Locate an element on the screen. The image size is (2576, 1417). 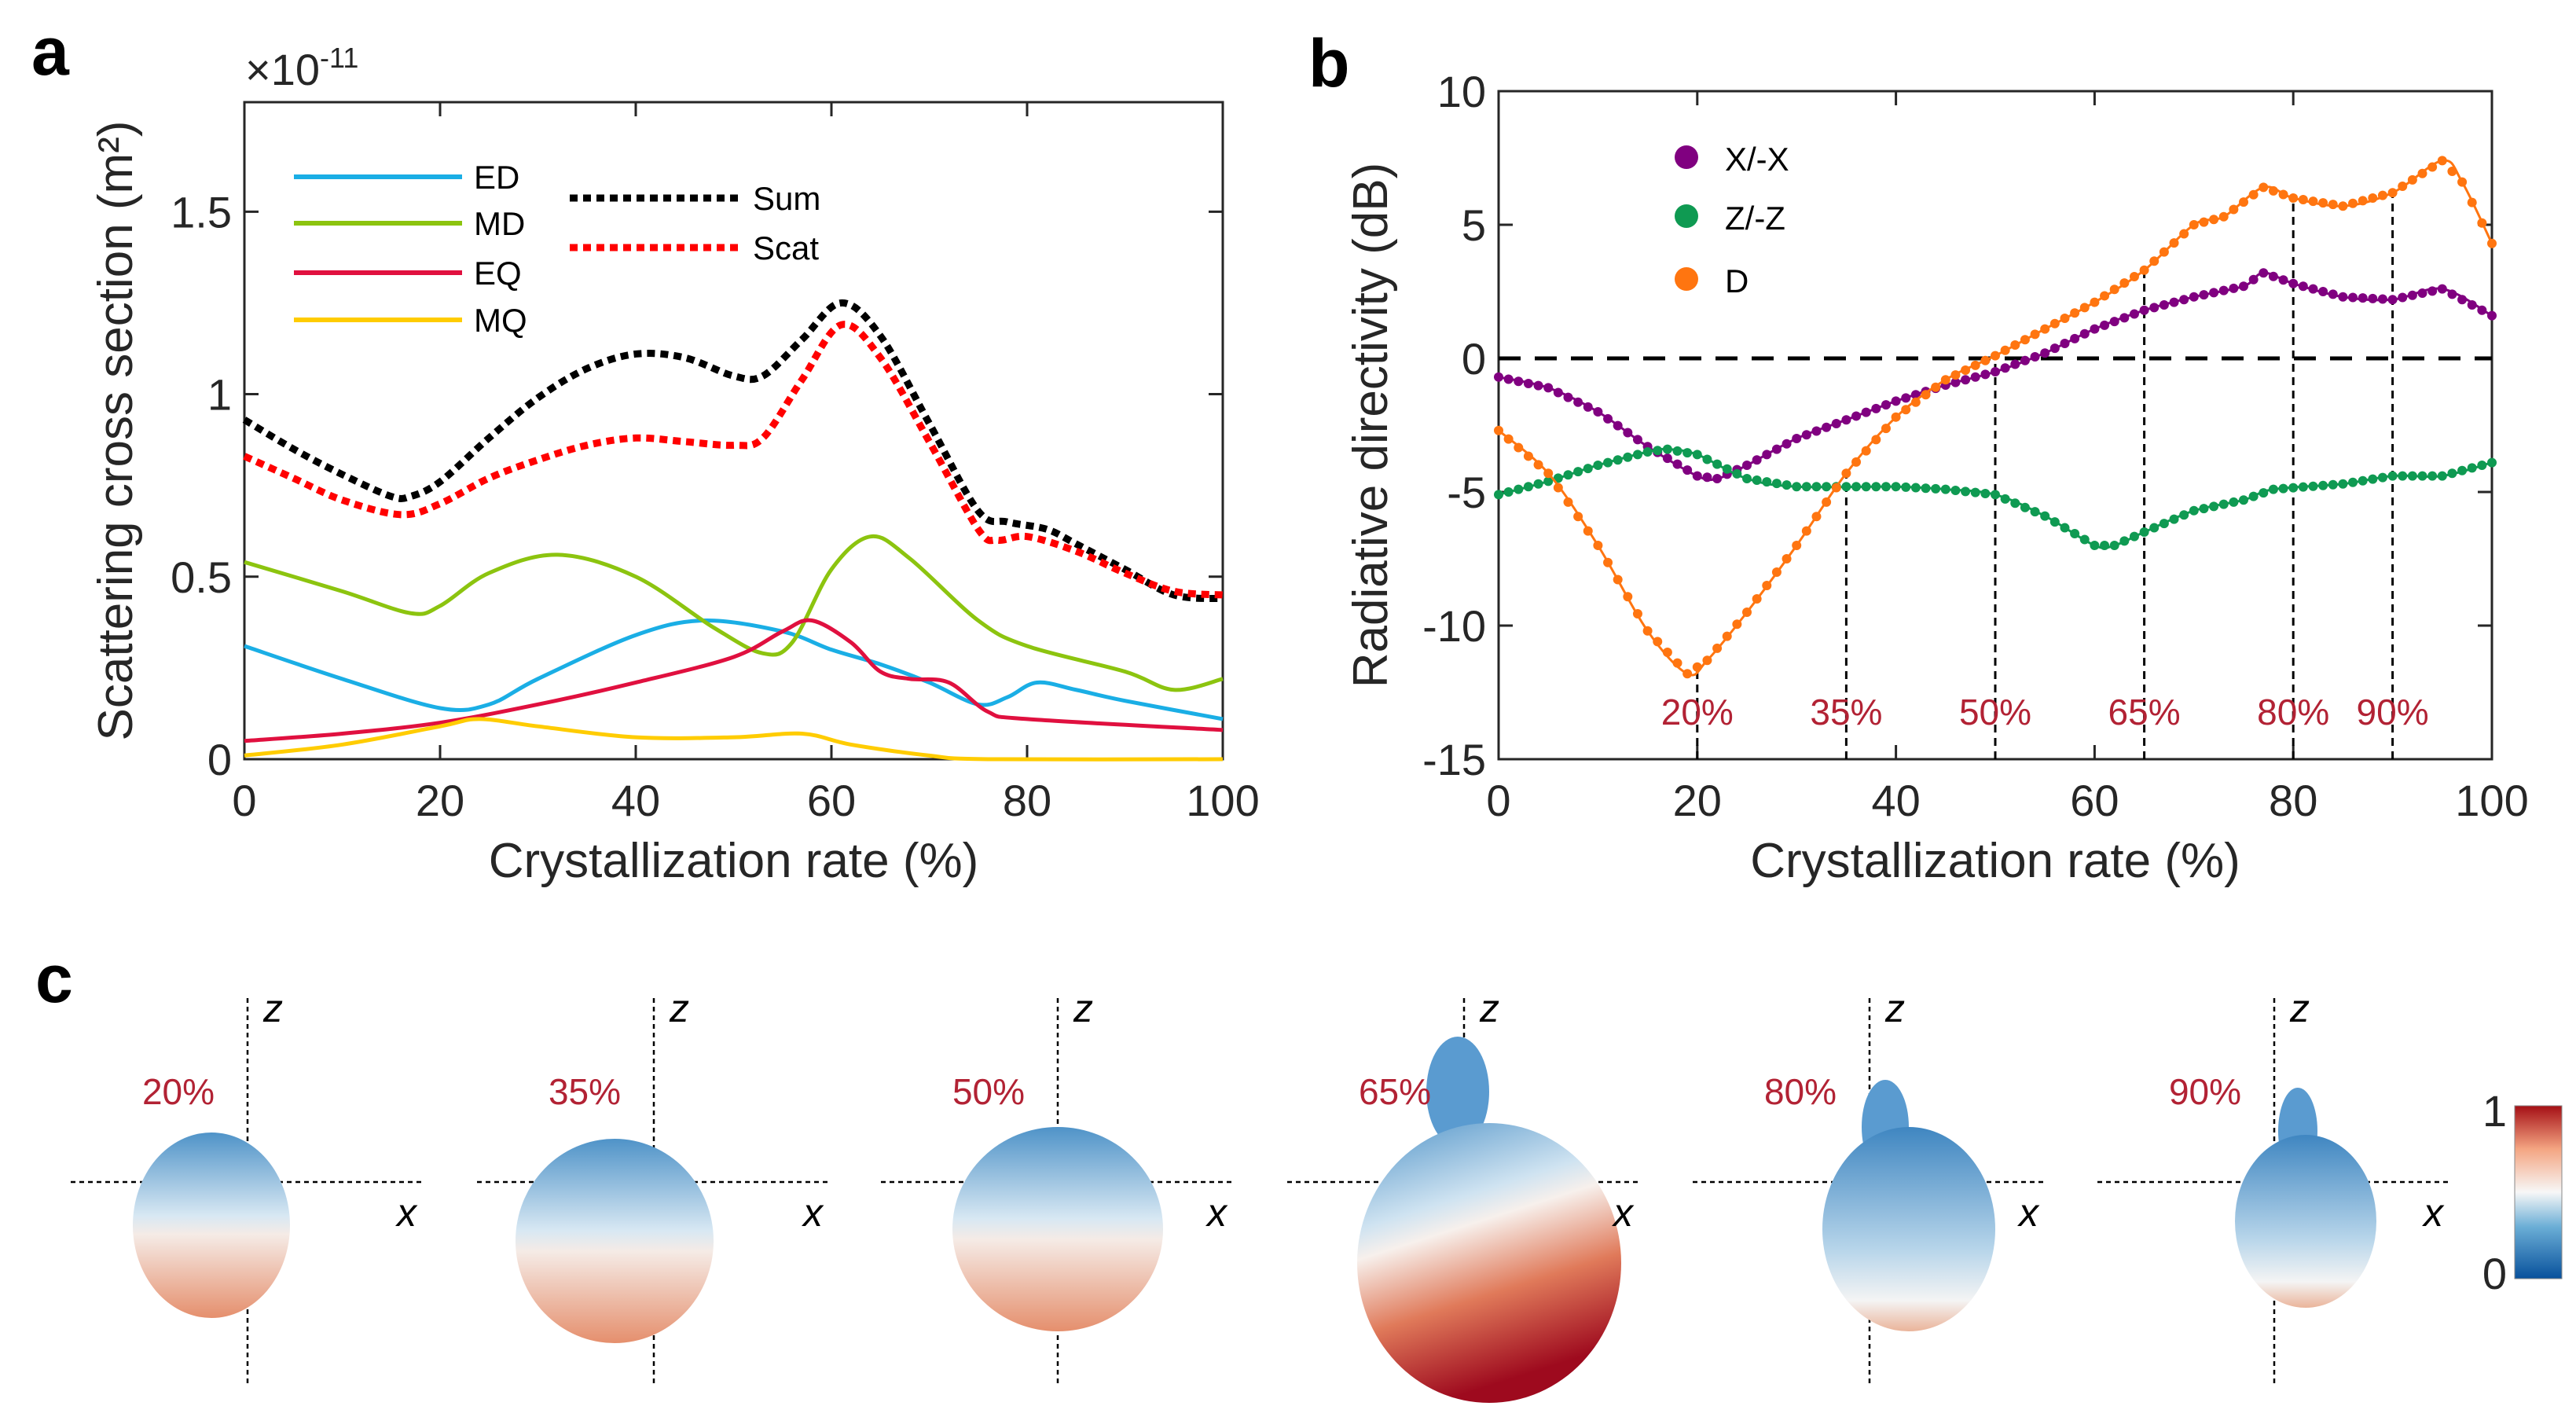
marker-label-65: 65% is located at coordinates (2144, 712).